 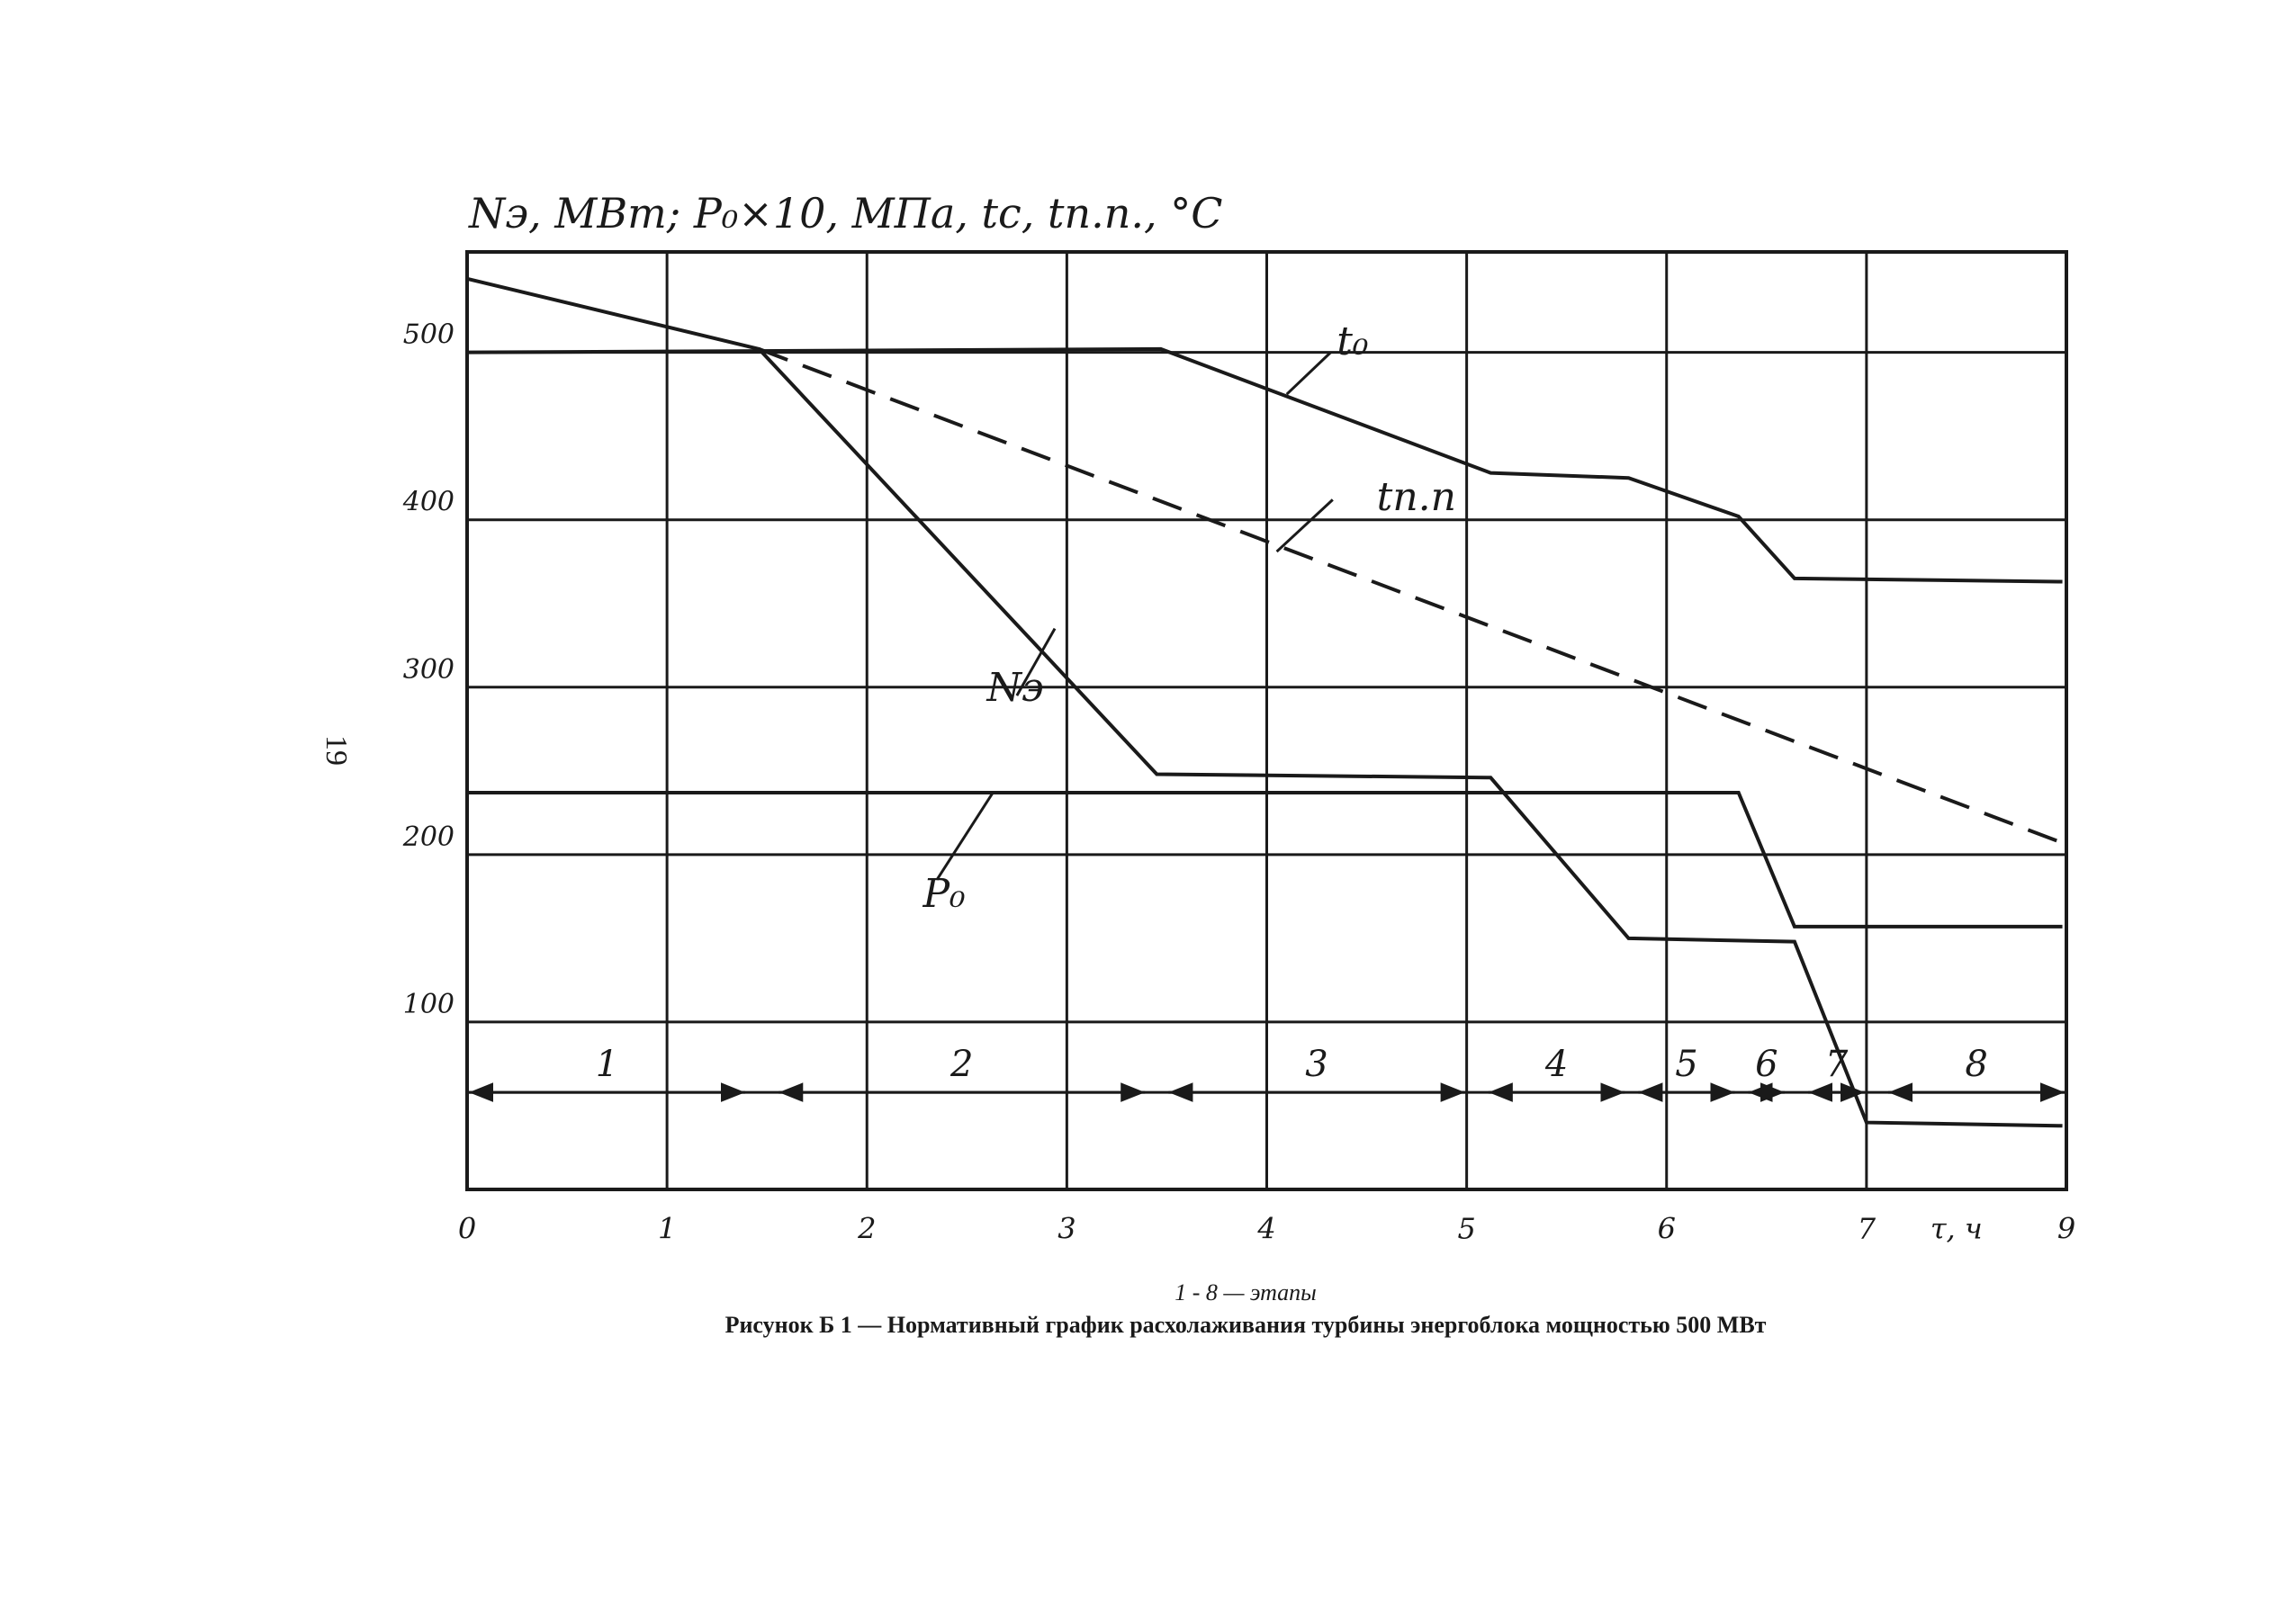 I want to click on x-tick-label: 9, so click(x=2066, y=1229).